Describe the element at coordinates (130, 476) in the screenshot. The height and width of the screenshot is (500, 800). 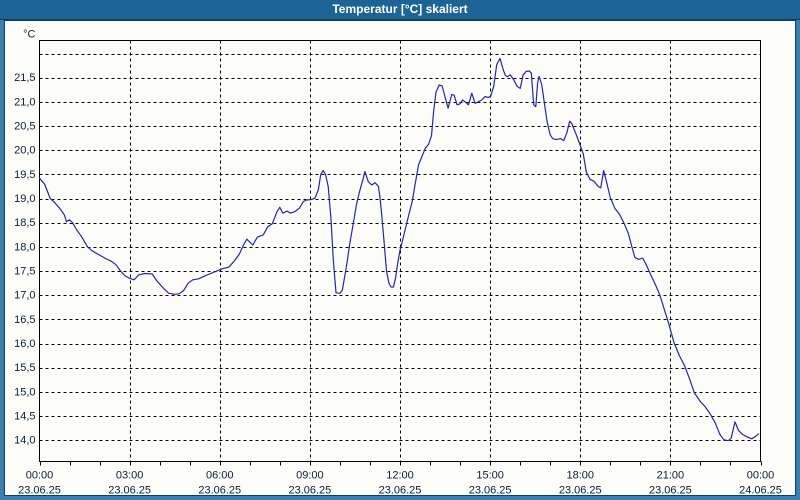
I see `x-tick-time-label: 03:00` at that location.